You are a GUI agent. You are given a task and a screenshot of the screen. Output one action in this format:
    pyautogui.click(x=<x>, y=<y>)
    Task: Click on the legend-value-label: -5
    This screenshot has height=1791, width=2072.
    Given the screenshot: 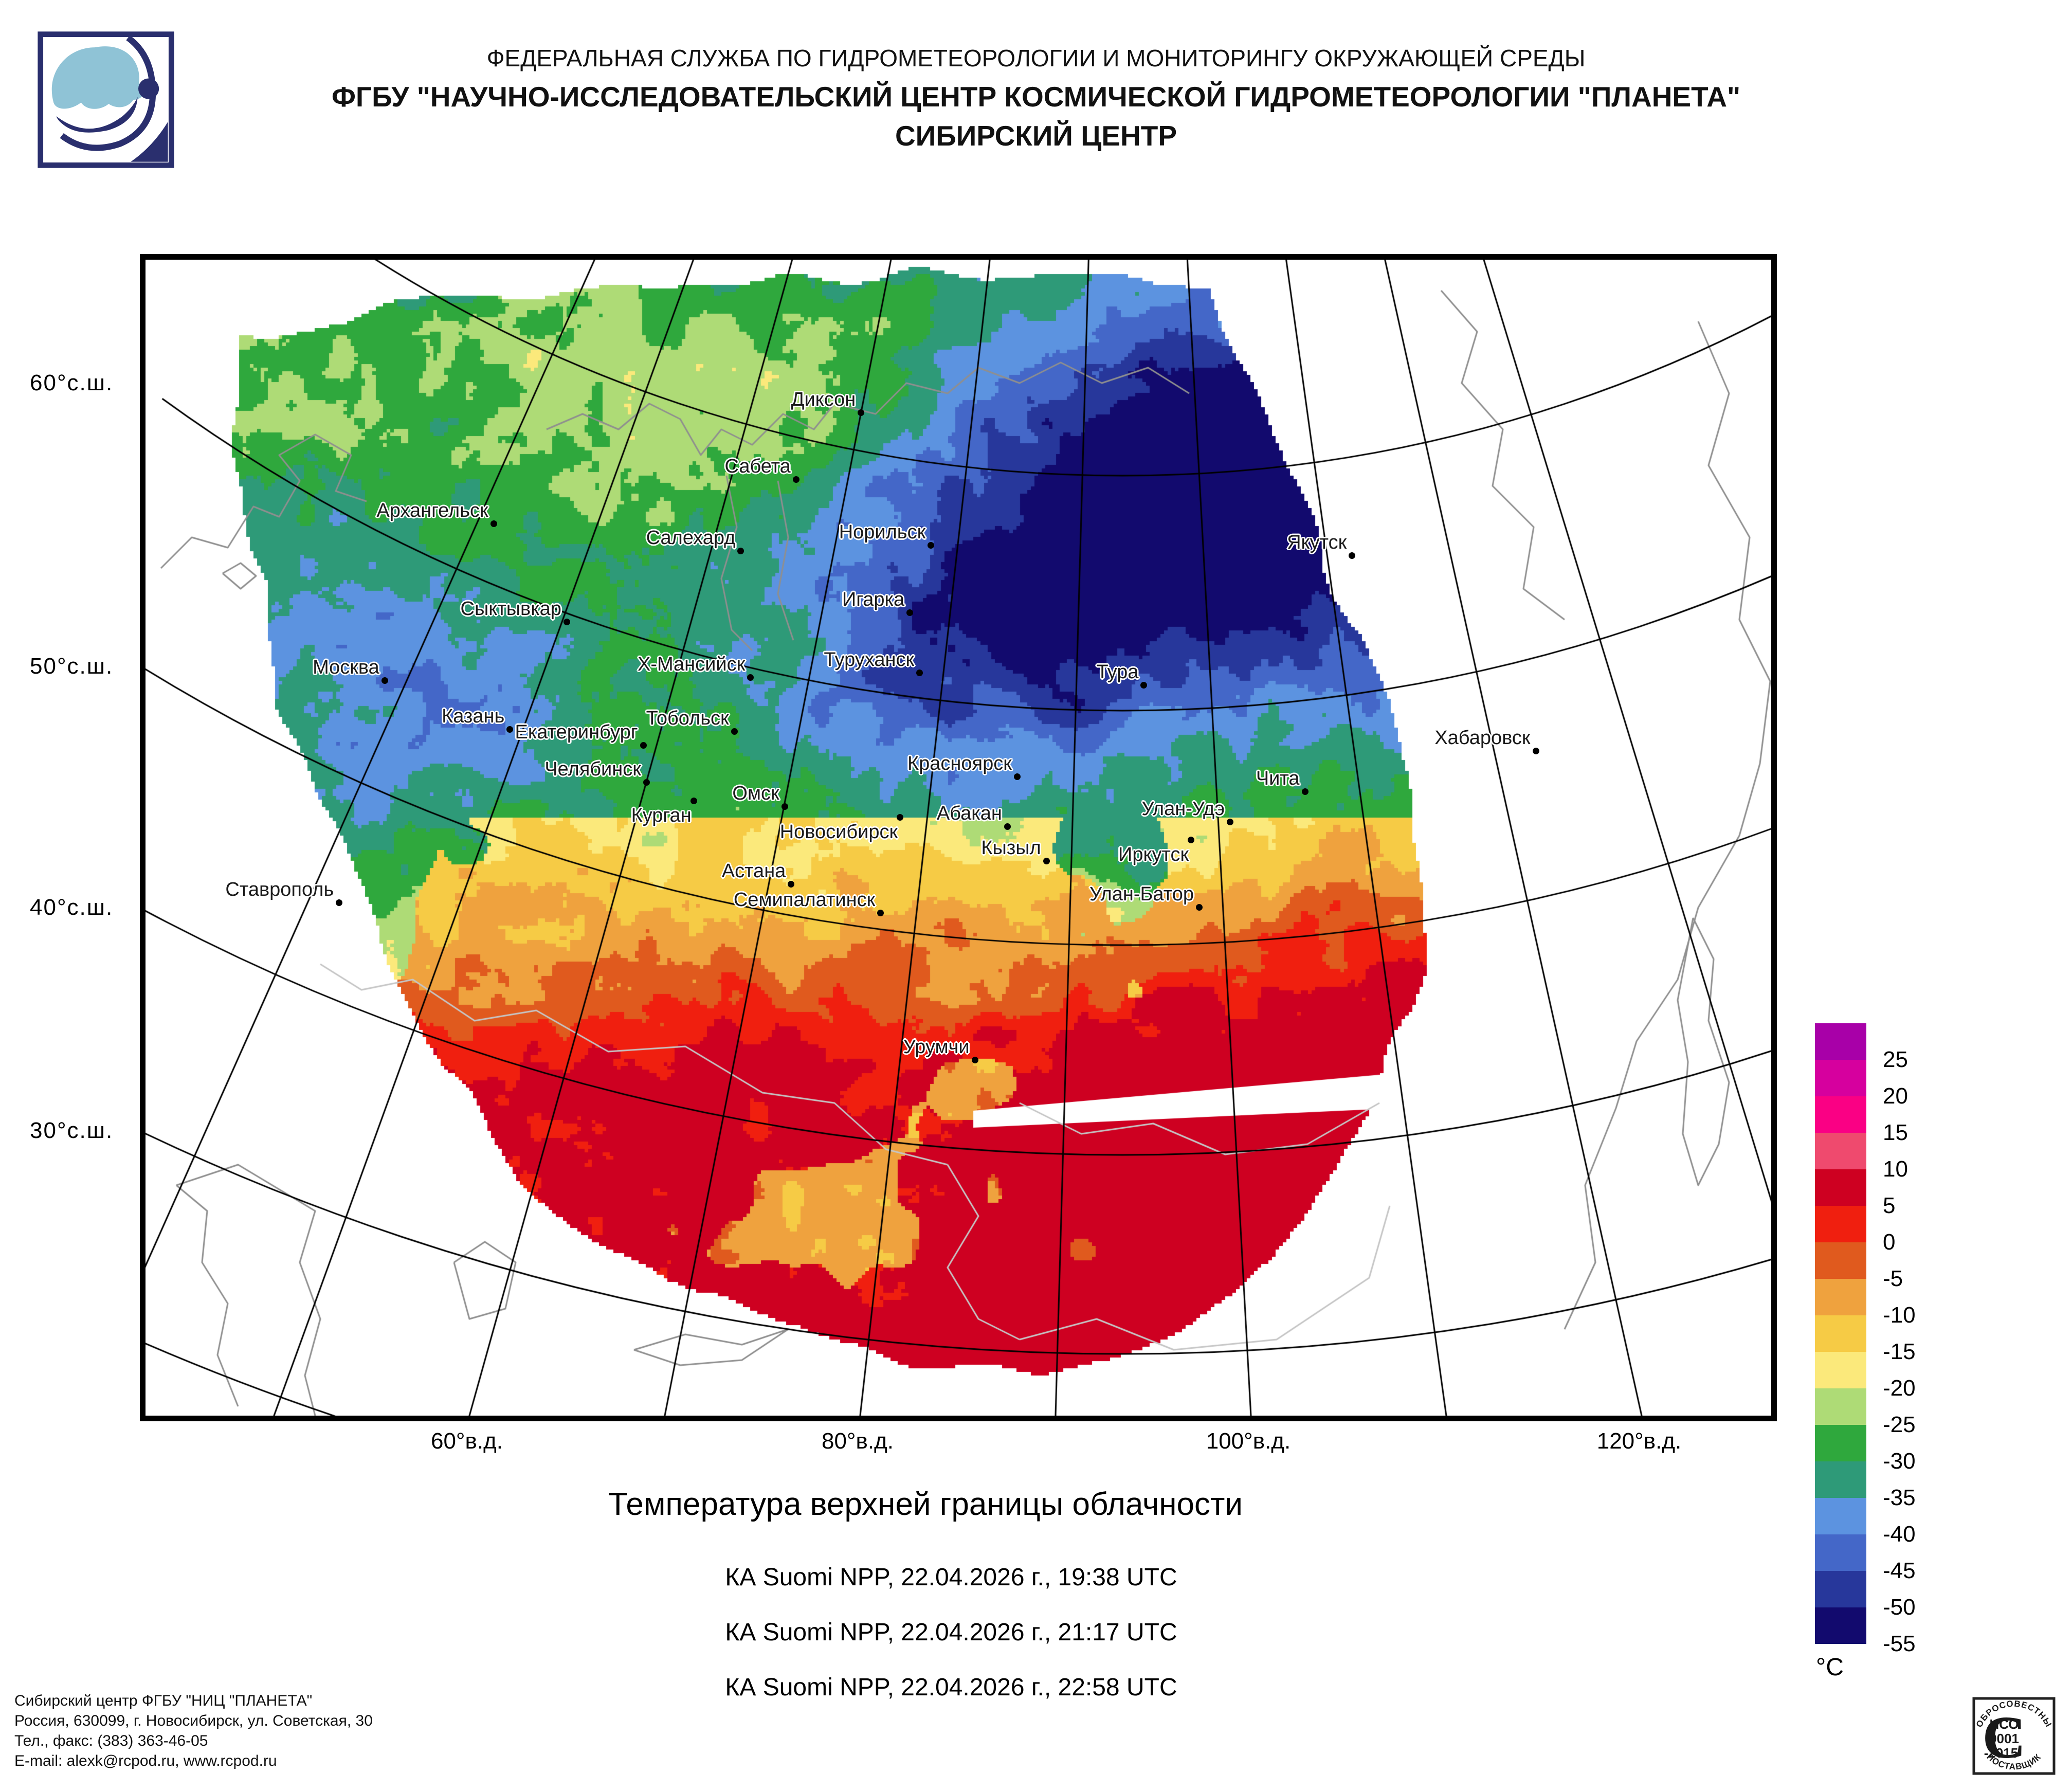 What is the action you would take?
    pyautogui.click(x=1893, y=1278)
    